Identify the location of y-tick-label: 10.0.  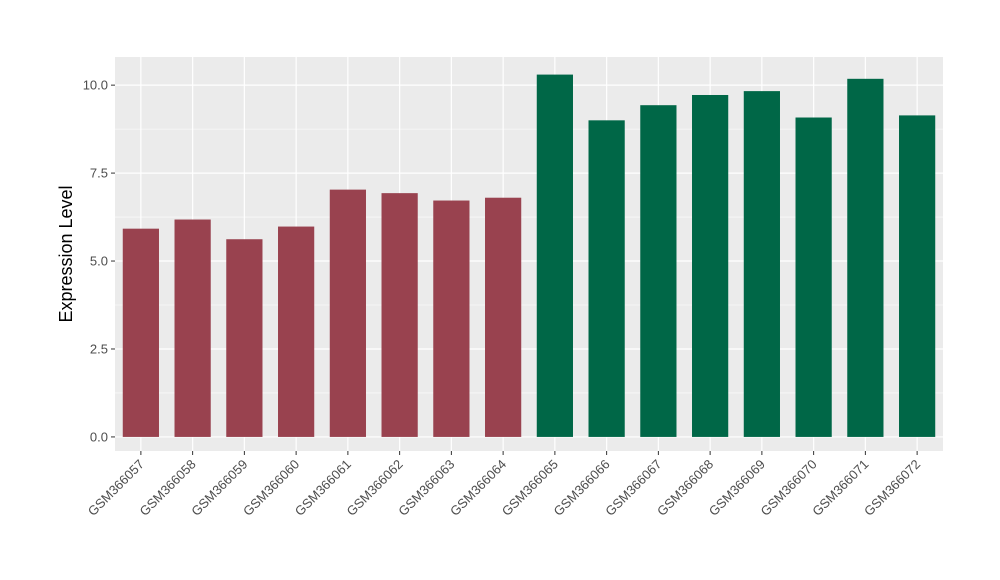
(95, 85).